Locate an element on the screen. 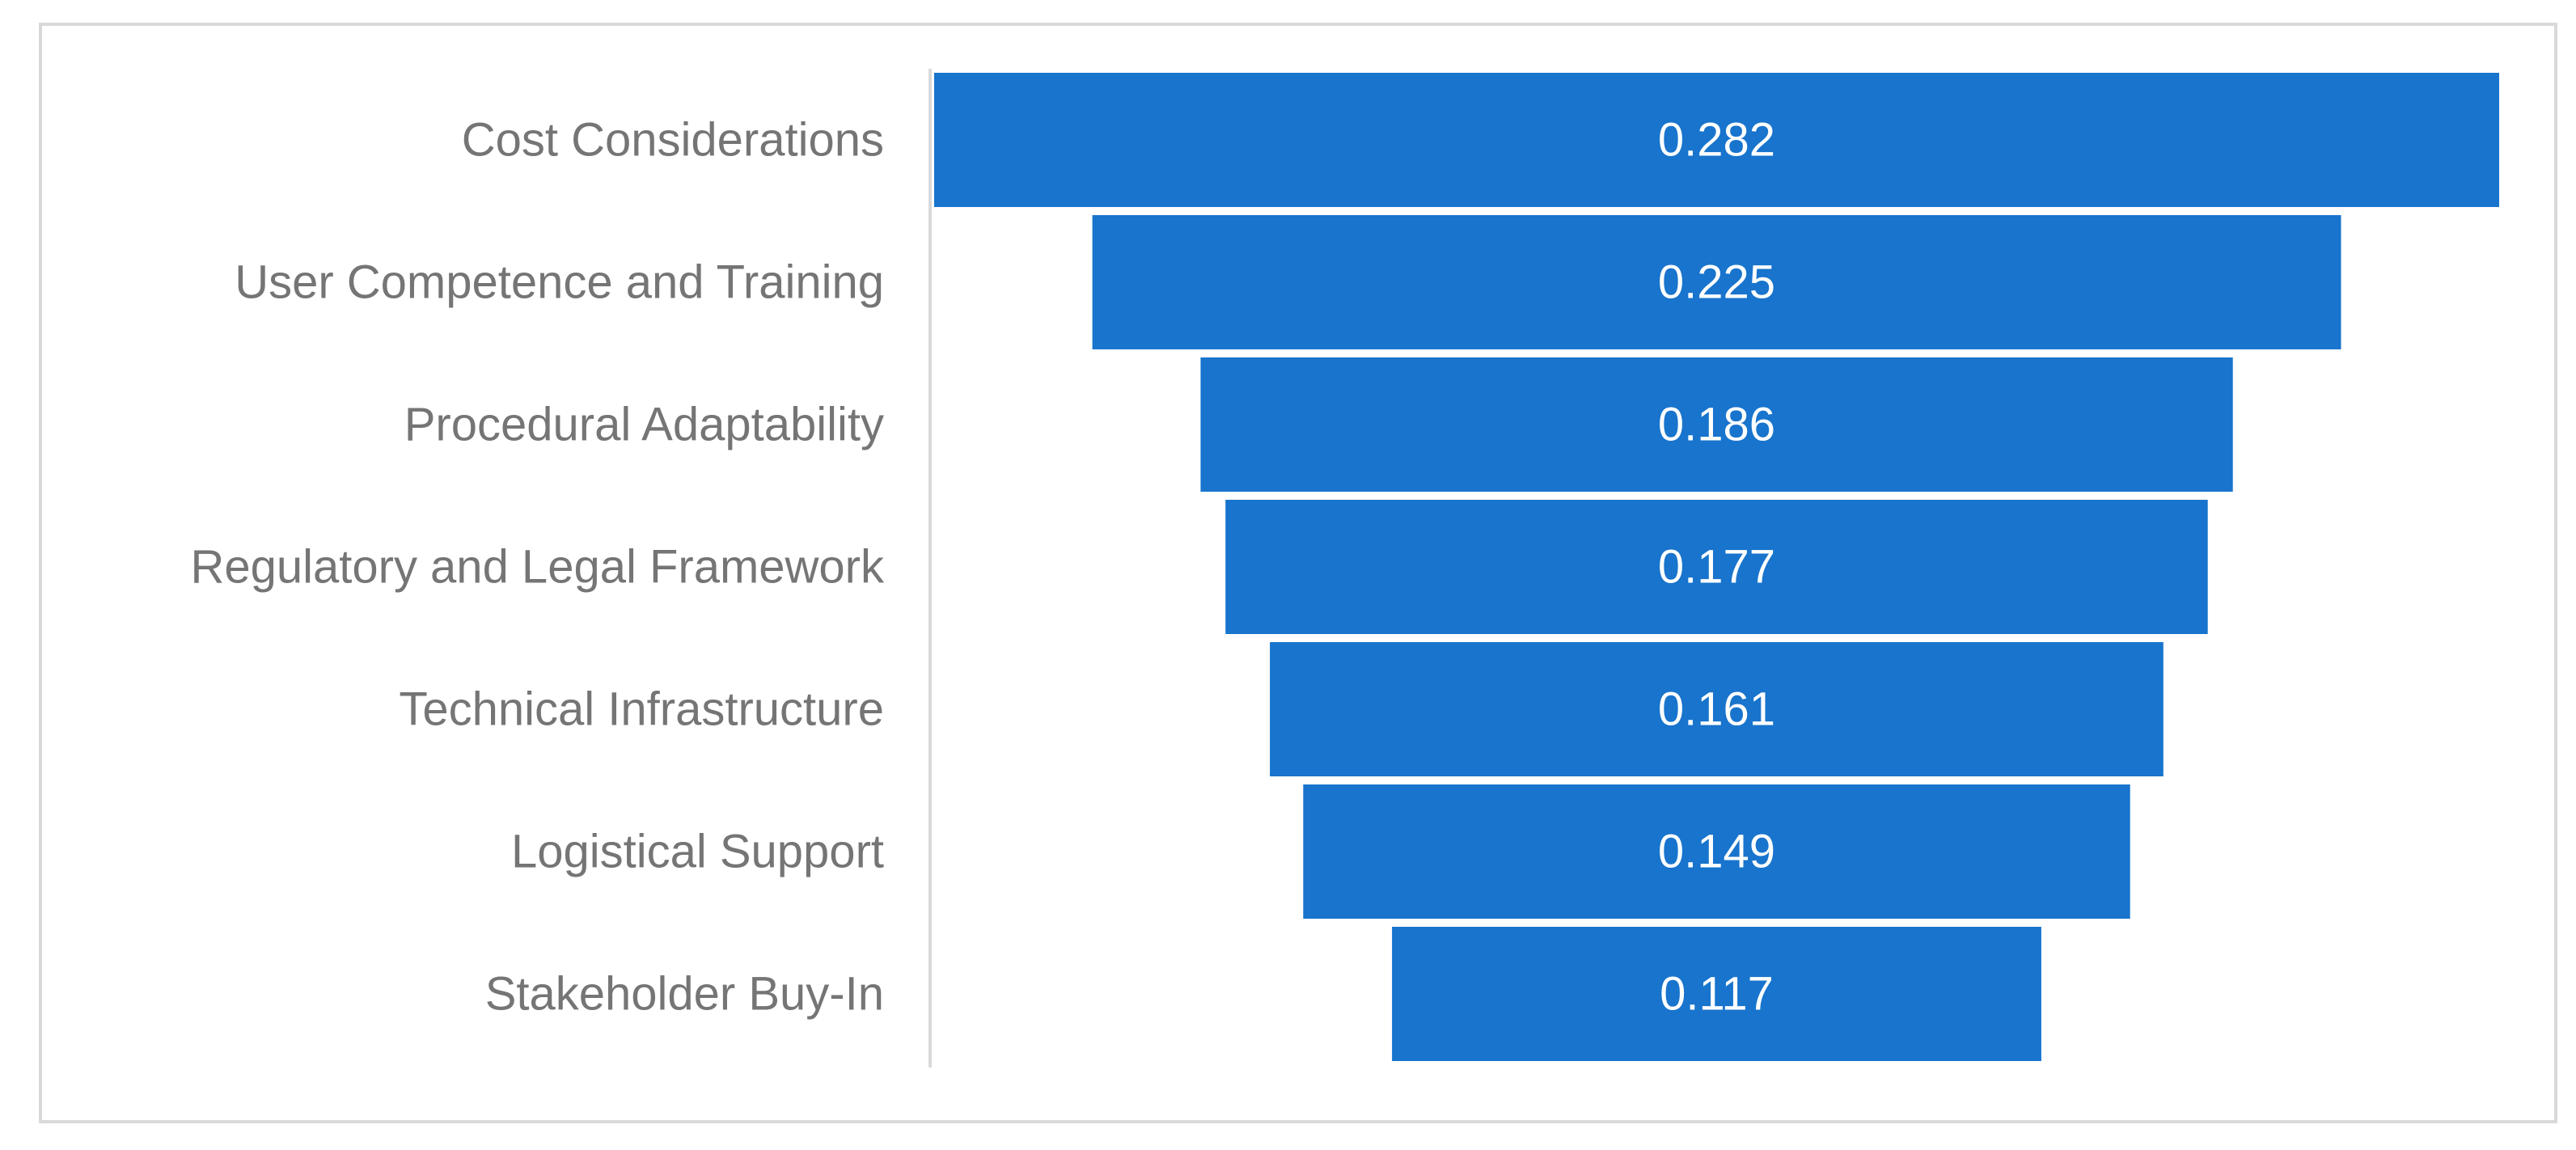 The image size is (2576, 1150). value-label-1: 0.282 is located at coordinates (1717, 141).